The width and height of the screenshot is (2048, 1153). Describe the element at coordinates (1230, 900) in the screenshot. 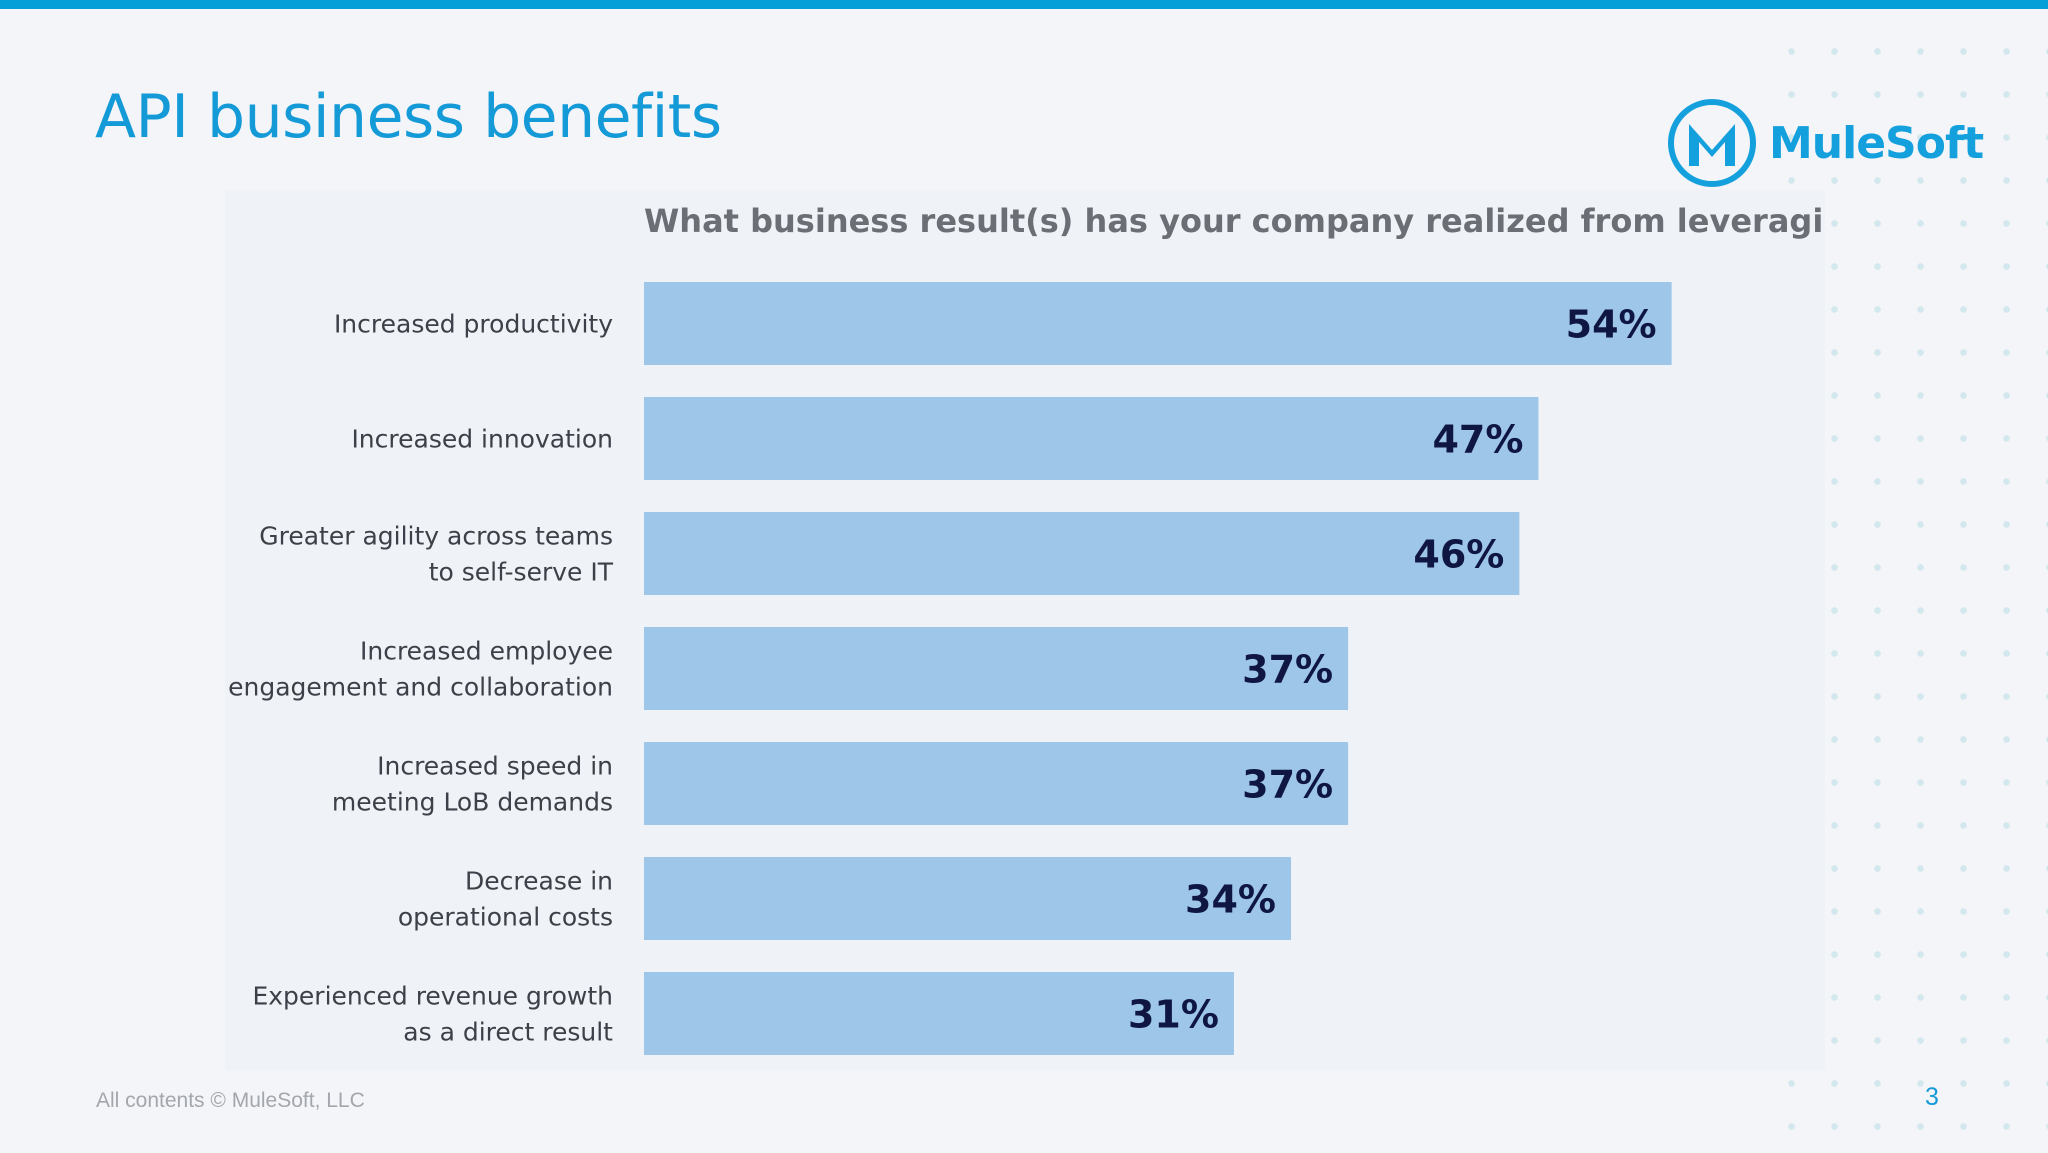

I see `bar-value-label: 34%` at that location.